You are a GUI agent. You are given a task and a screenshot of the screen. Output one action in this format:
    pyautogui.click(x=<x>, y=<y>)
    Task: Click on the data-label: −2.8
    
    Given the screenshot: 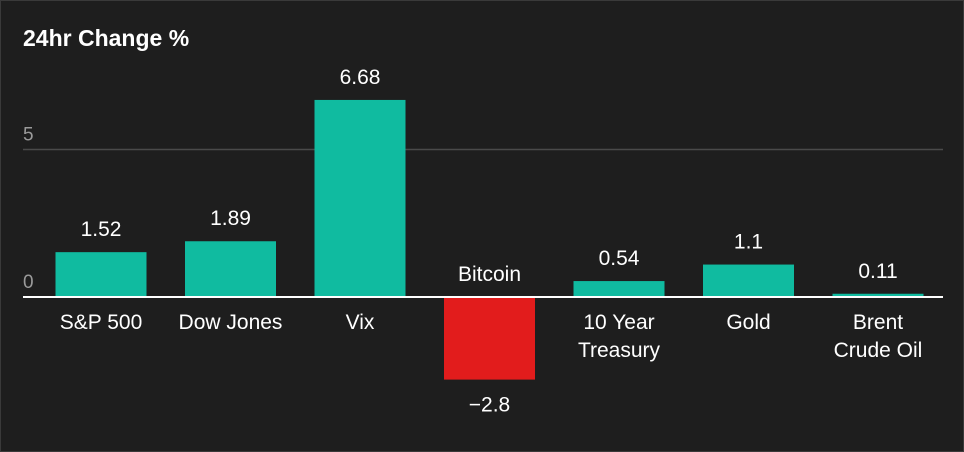 What is the action you would take?
    pyautogui.click(x=489, y=405)
    